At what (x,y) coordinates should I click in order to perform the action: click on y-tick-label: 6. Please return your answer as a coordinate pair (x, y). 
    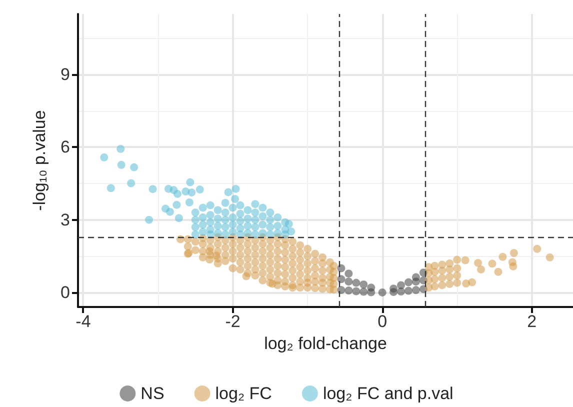
    Looking at the image, I should click on (65, 147).